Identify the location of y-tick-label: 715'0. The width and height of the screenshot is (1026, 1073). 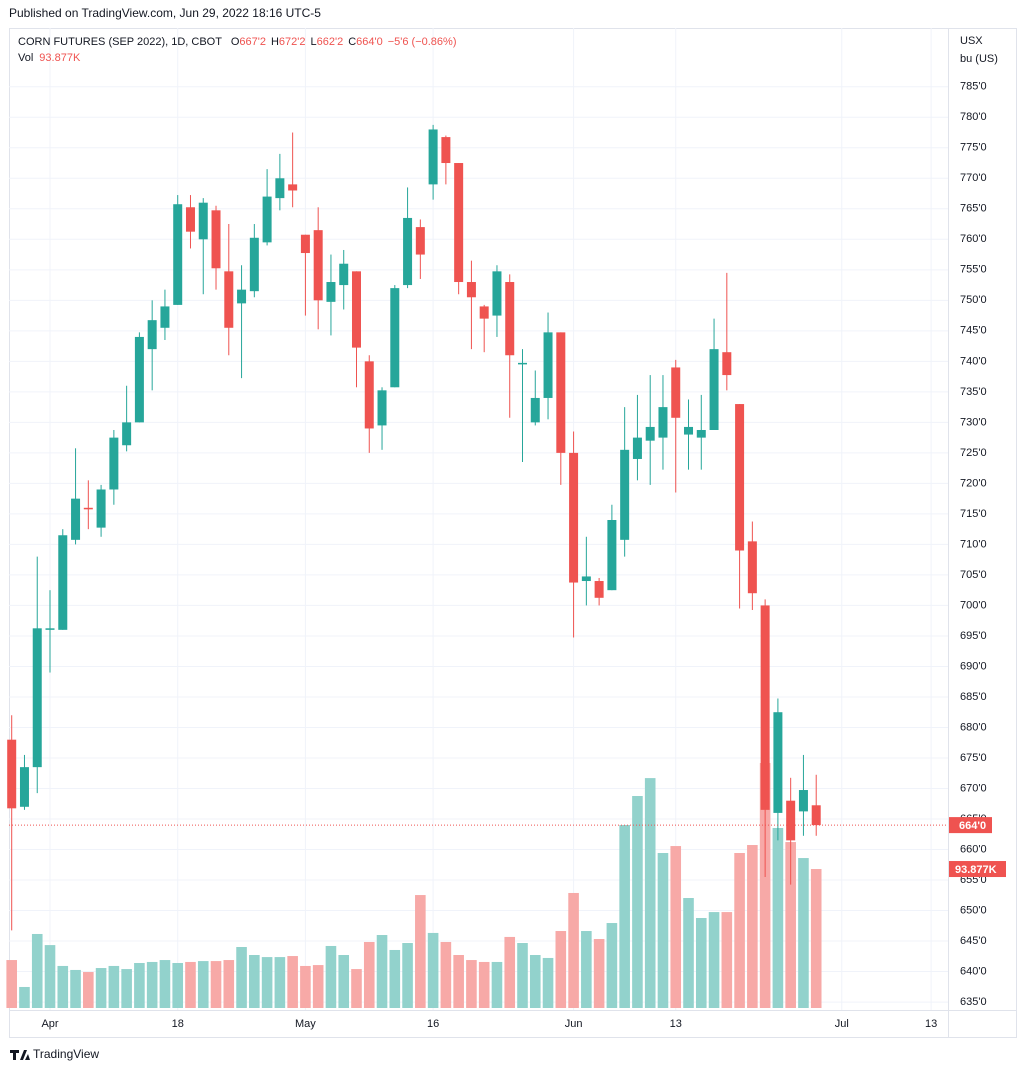
(973, 514).